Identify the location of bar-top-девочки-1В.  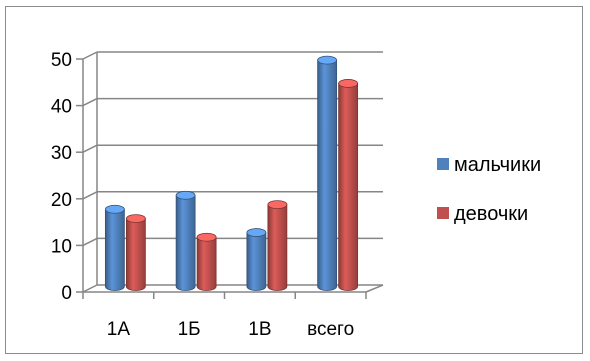
(277, 205).